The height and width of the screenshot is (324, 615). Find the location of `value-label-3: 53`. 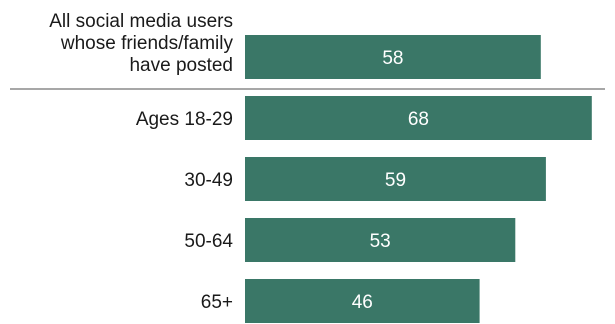

value-label-3: 53 is located at coordinates (380, 241).